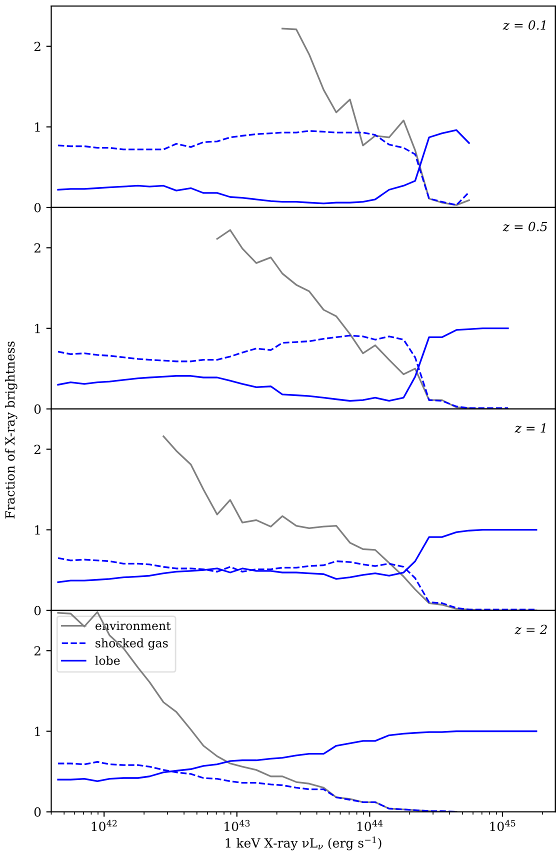 The width and height of the screenshot is (557, 860). Describe the element at coordinates (133, 625) in the screenshot. I see `legend-label: environment` at that location.